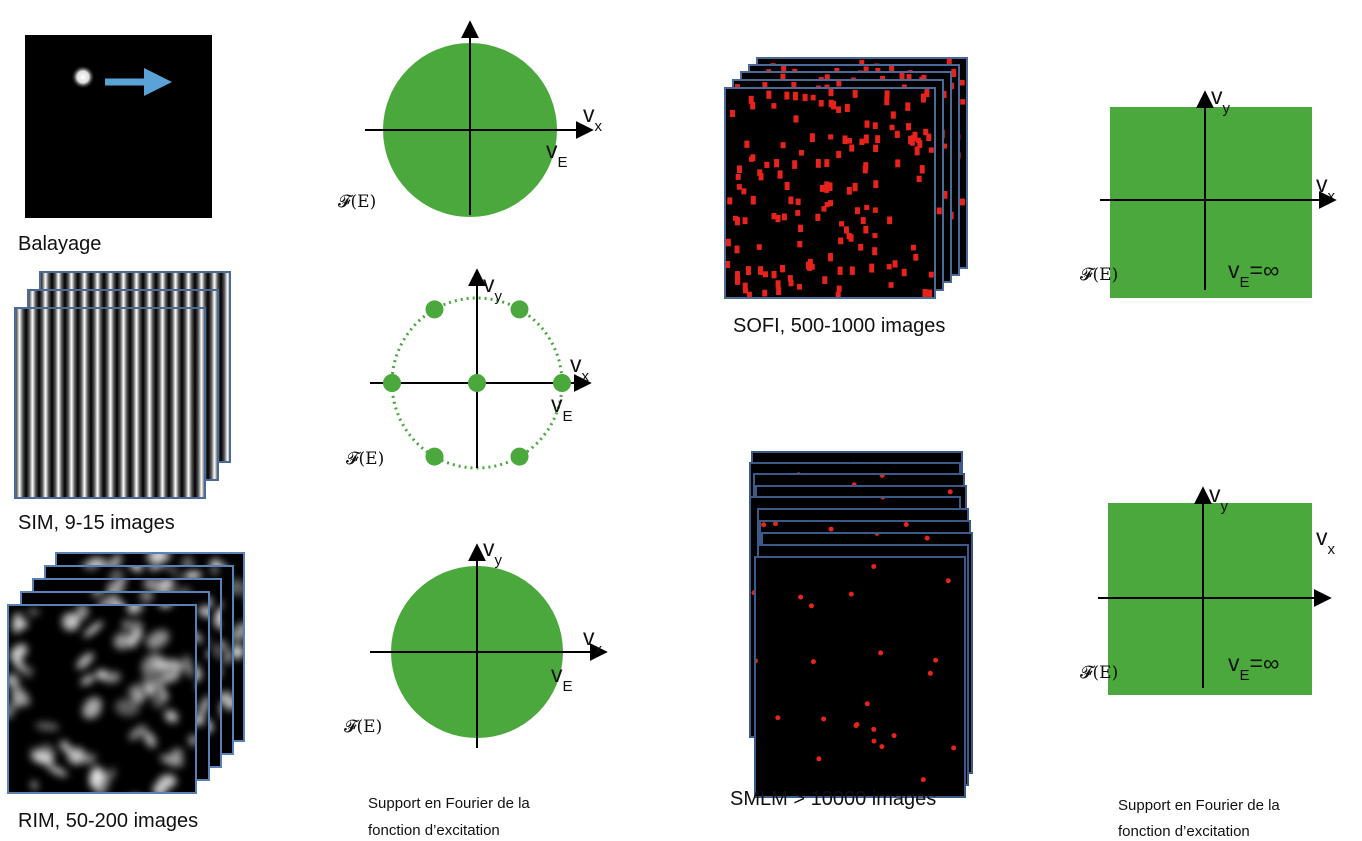 The height and width of the screenshot is (841, 1362). What do you see at coordinates (1221, 100) in the screenshot?
I see `axis-label: vy` at bounding box center [1221, 100].